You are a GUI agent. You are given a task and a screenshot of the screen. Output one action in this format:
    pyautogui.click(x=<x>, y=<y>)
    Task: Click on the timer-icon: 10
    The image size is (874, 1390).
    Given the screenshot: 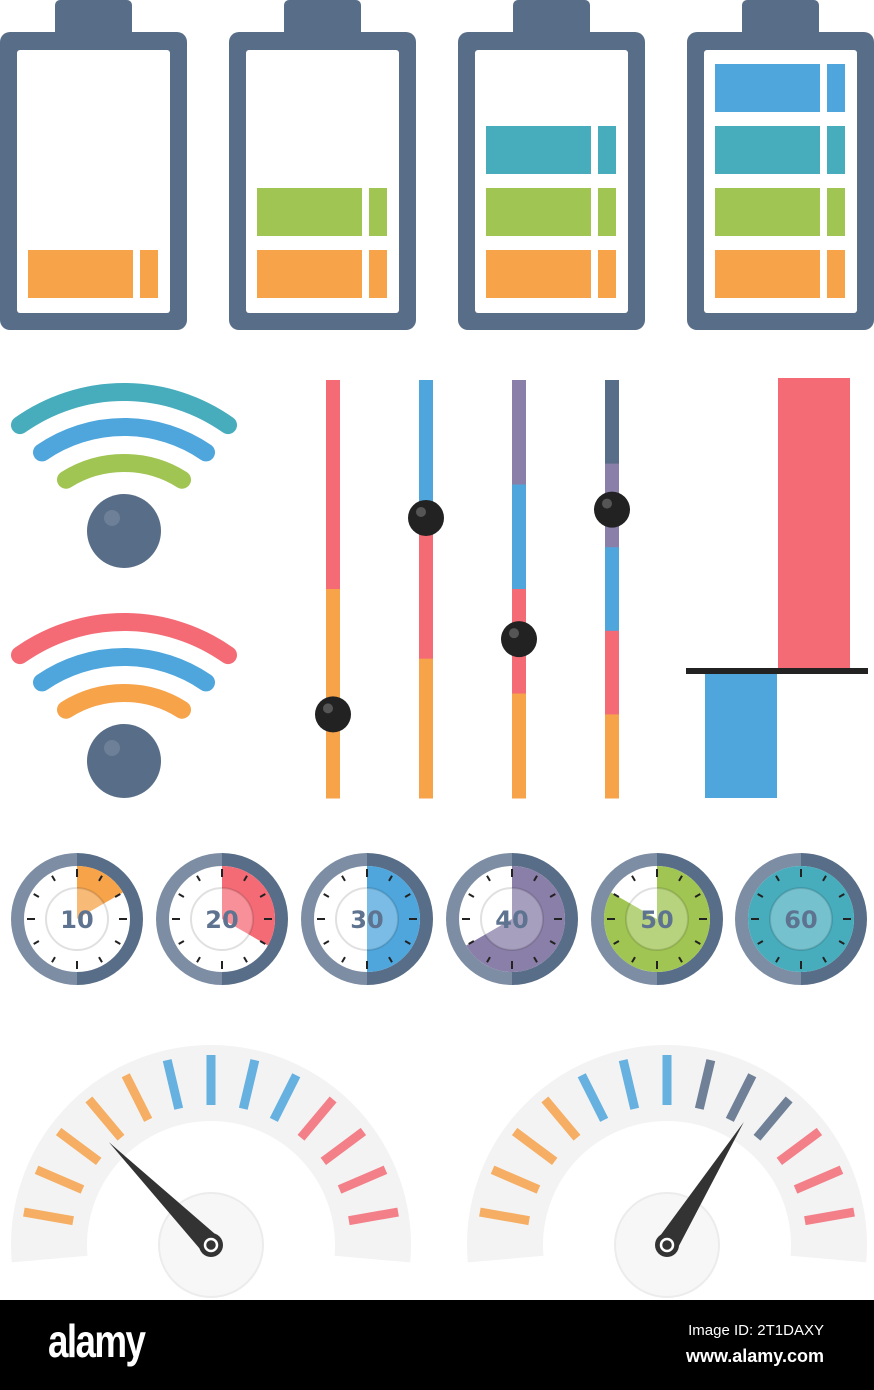 What is the action you would take?
    pyautogui.click(x=77, y=919)
    